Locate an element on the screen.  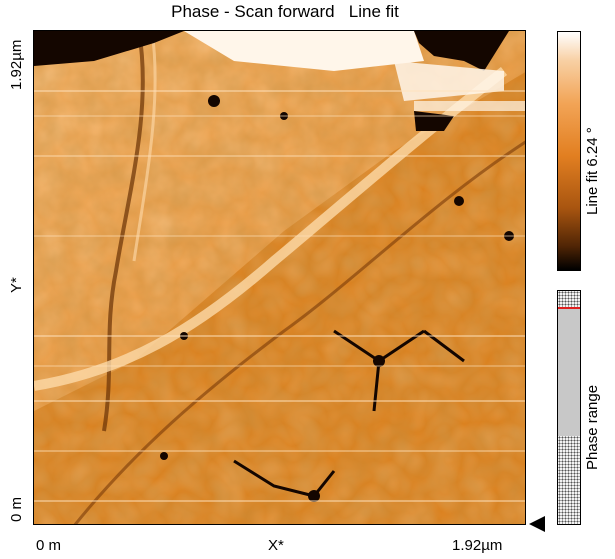
x-axis-min-label: 0 m is located at coordinates (49, 545).